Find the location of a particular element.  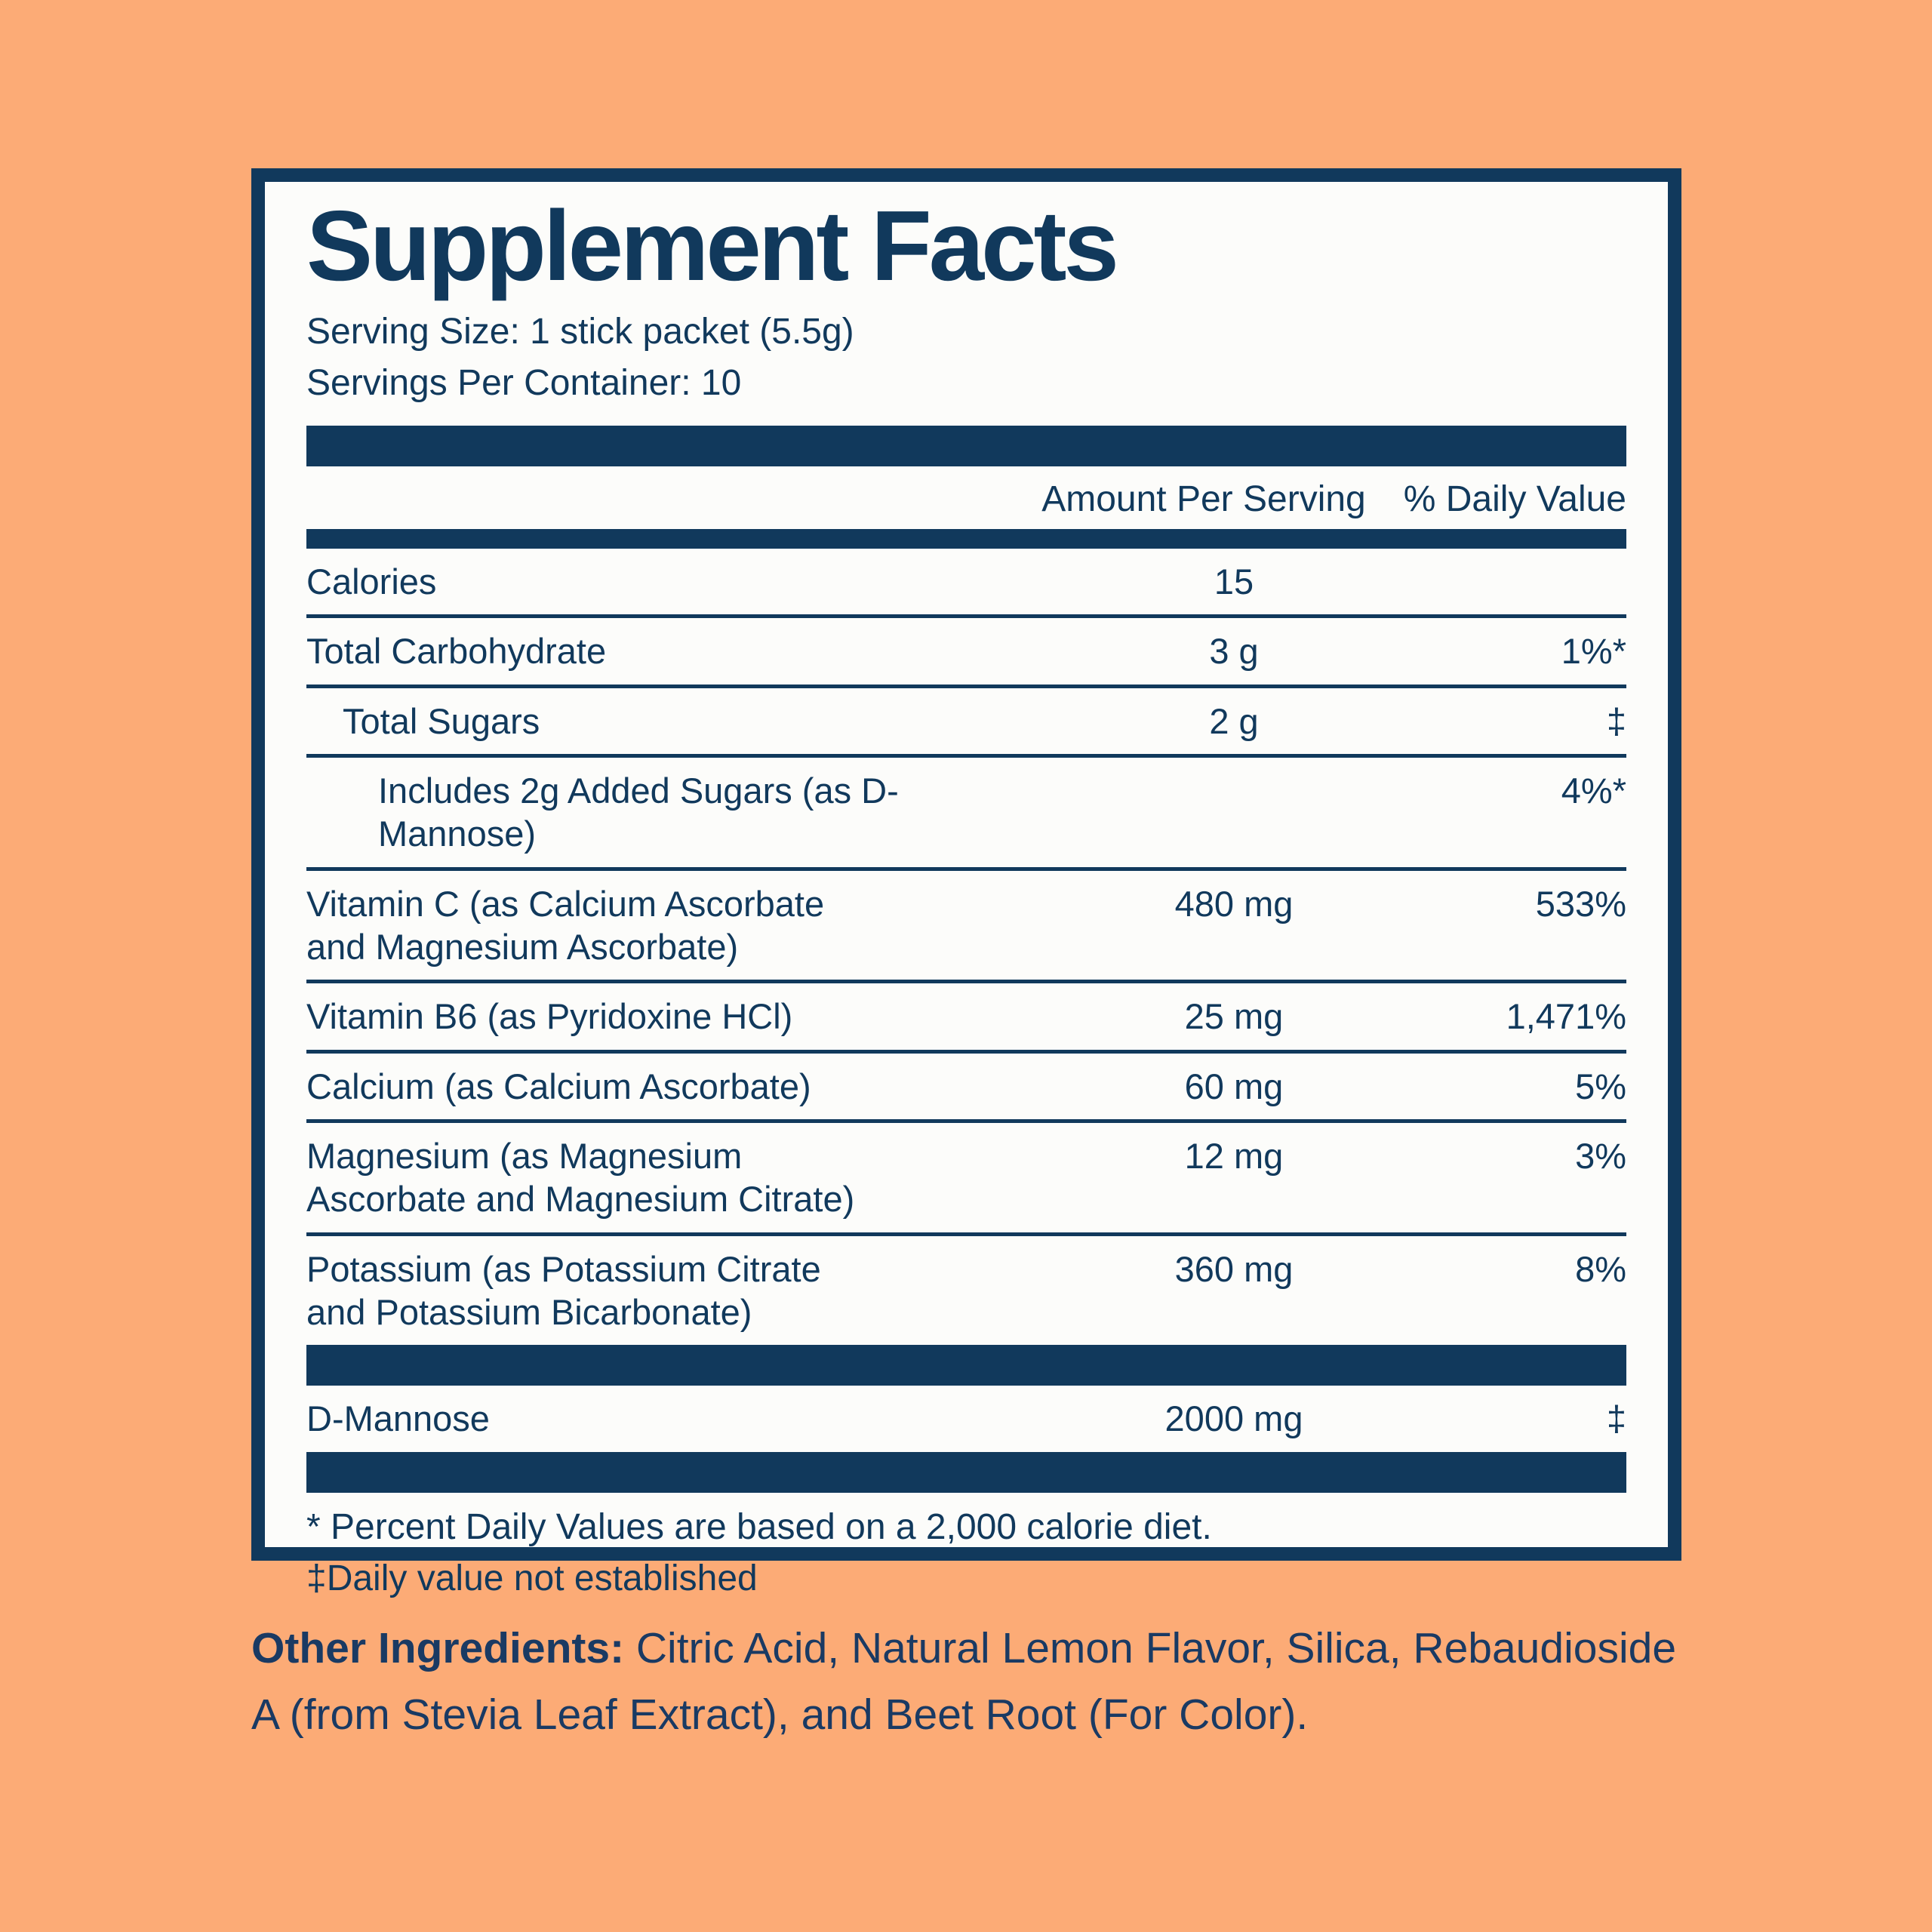

divider-thick-bottom is located at coordinates (966, 1472).